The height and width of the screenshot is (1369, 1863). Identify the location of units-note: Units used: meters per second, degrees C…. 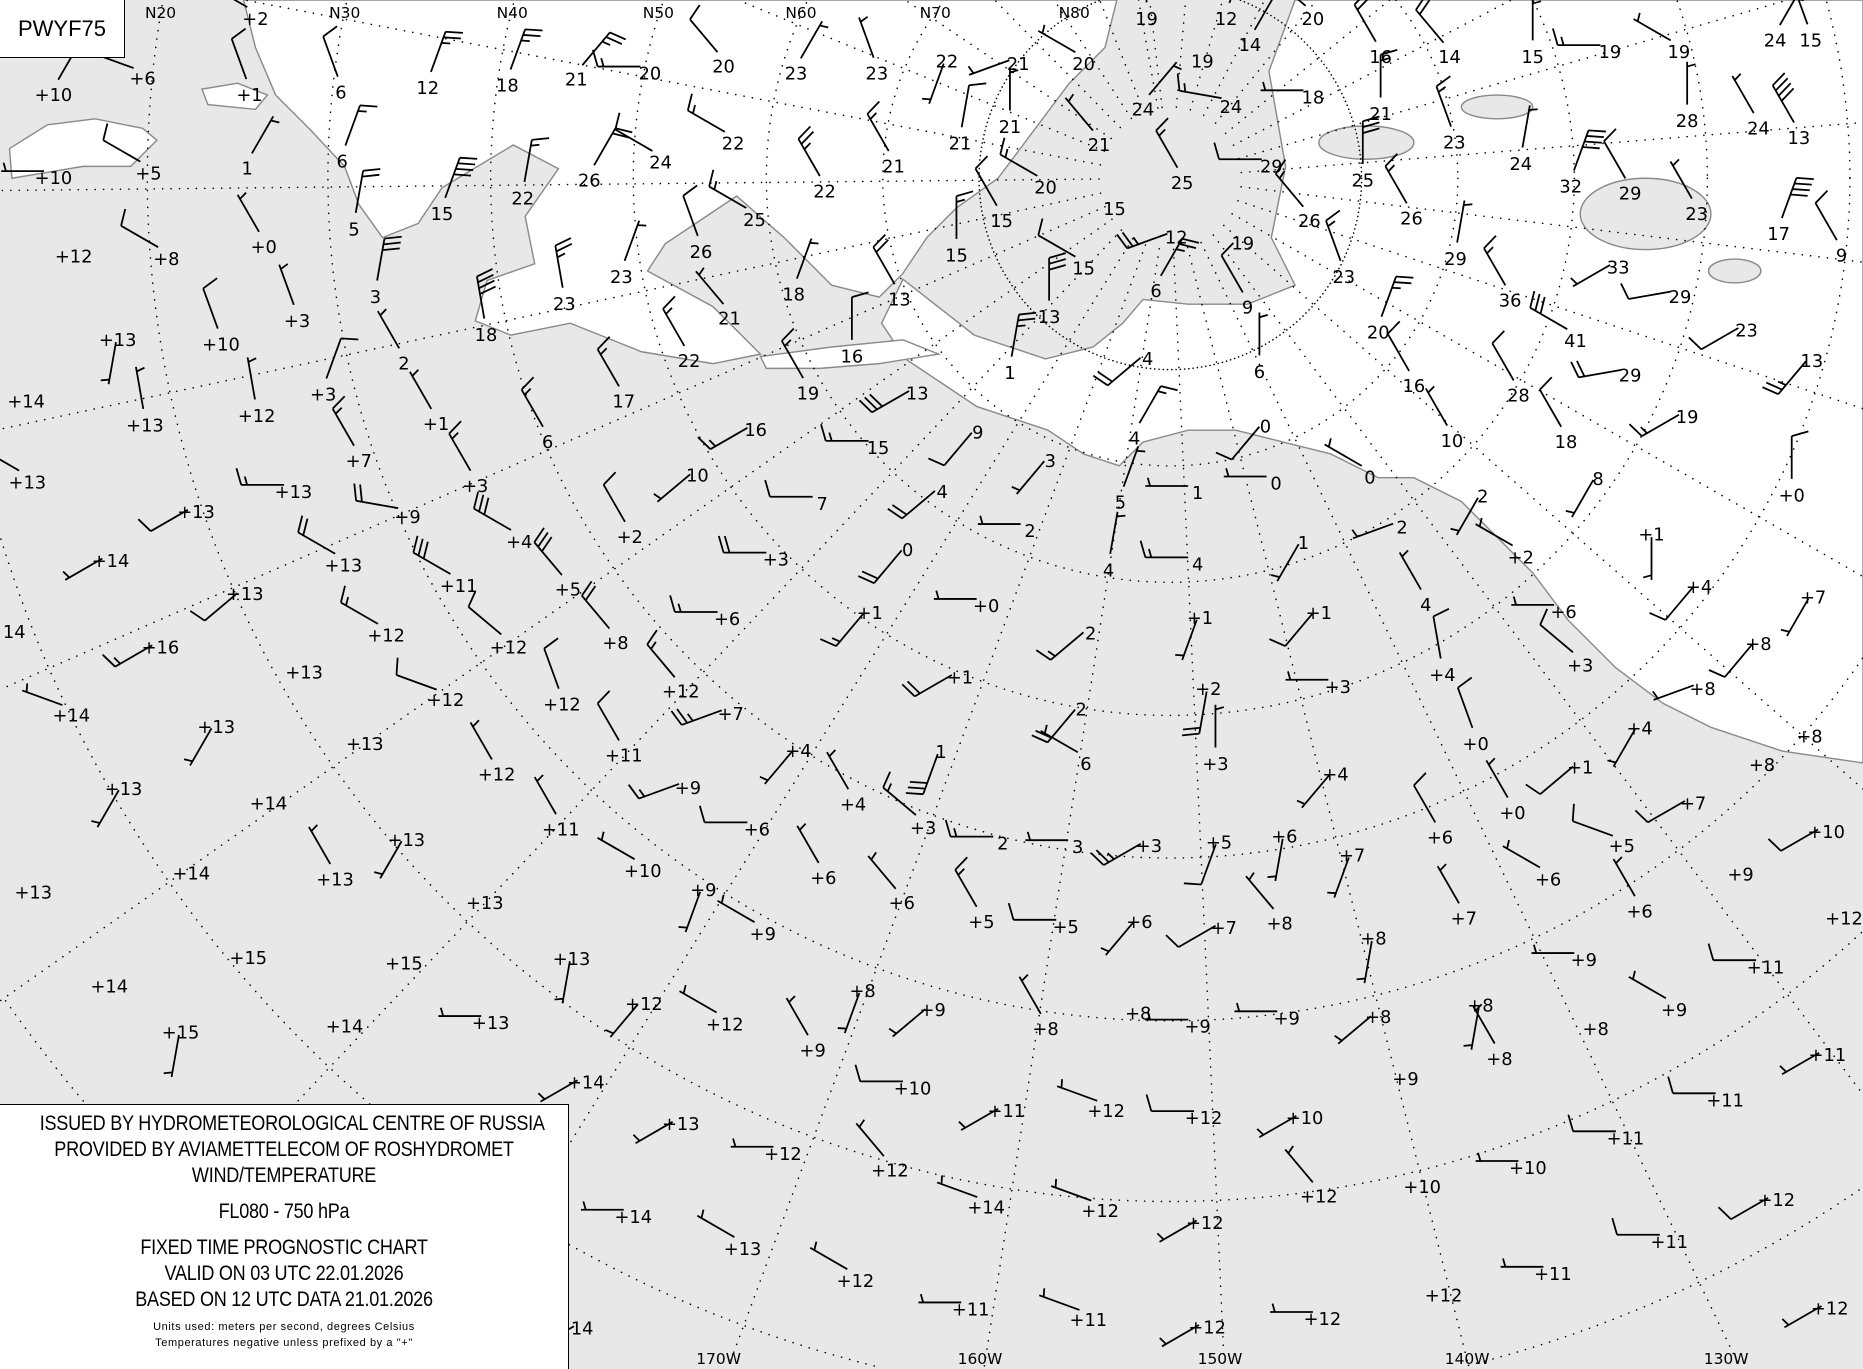
(284, 1327).